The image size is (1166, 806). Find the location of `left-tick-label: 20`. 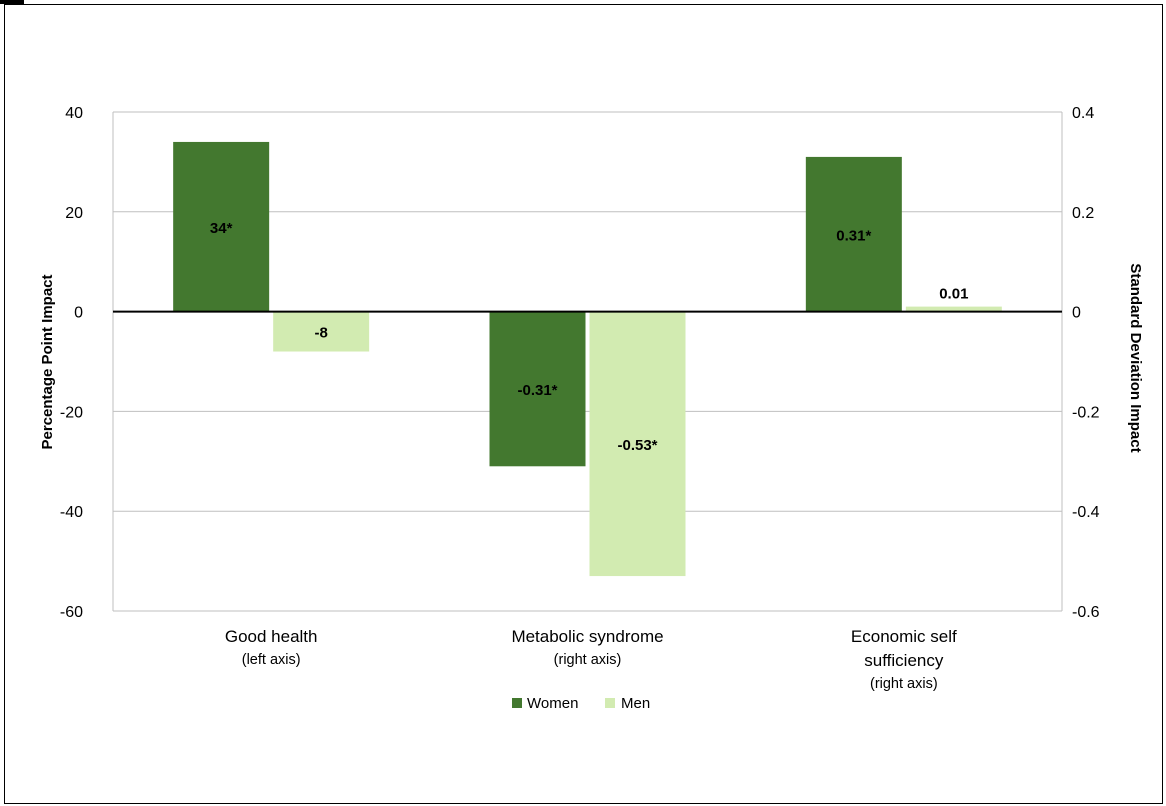

left-tick-label: 20 is located at coordinates (74, 213).